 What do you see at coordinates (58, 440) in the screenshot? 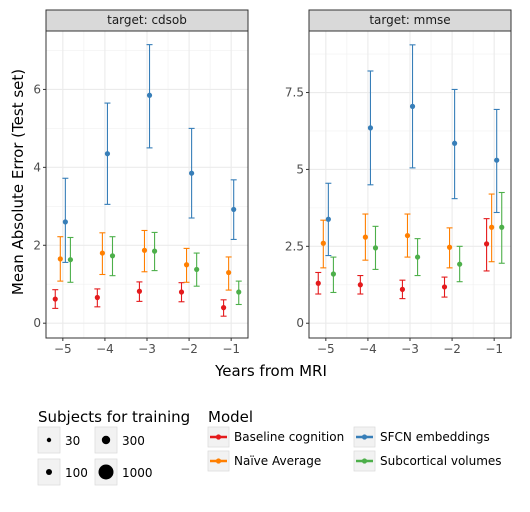
I see `legend-size-item: 30` at bounding box center [58, 440].